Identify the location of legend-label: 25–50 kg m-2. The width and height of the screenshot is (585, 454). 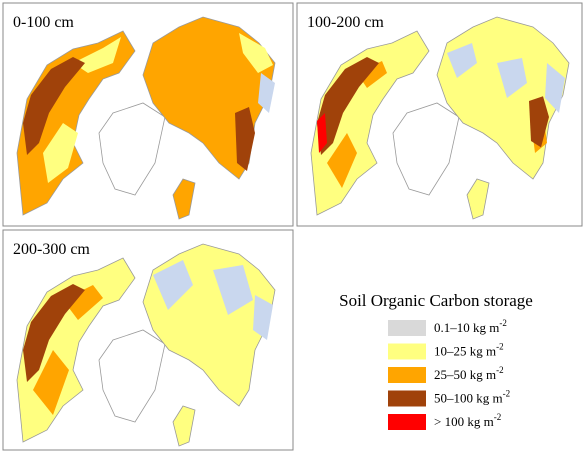
(469, 373).